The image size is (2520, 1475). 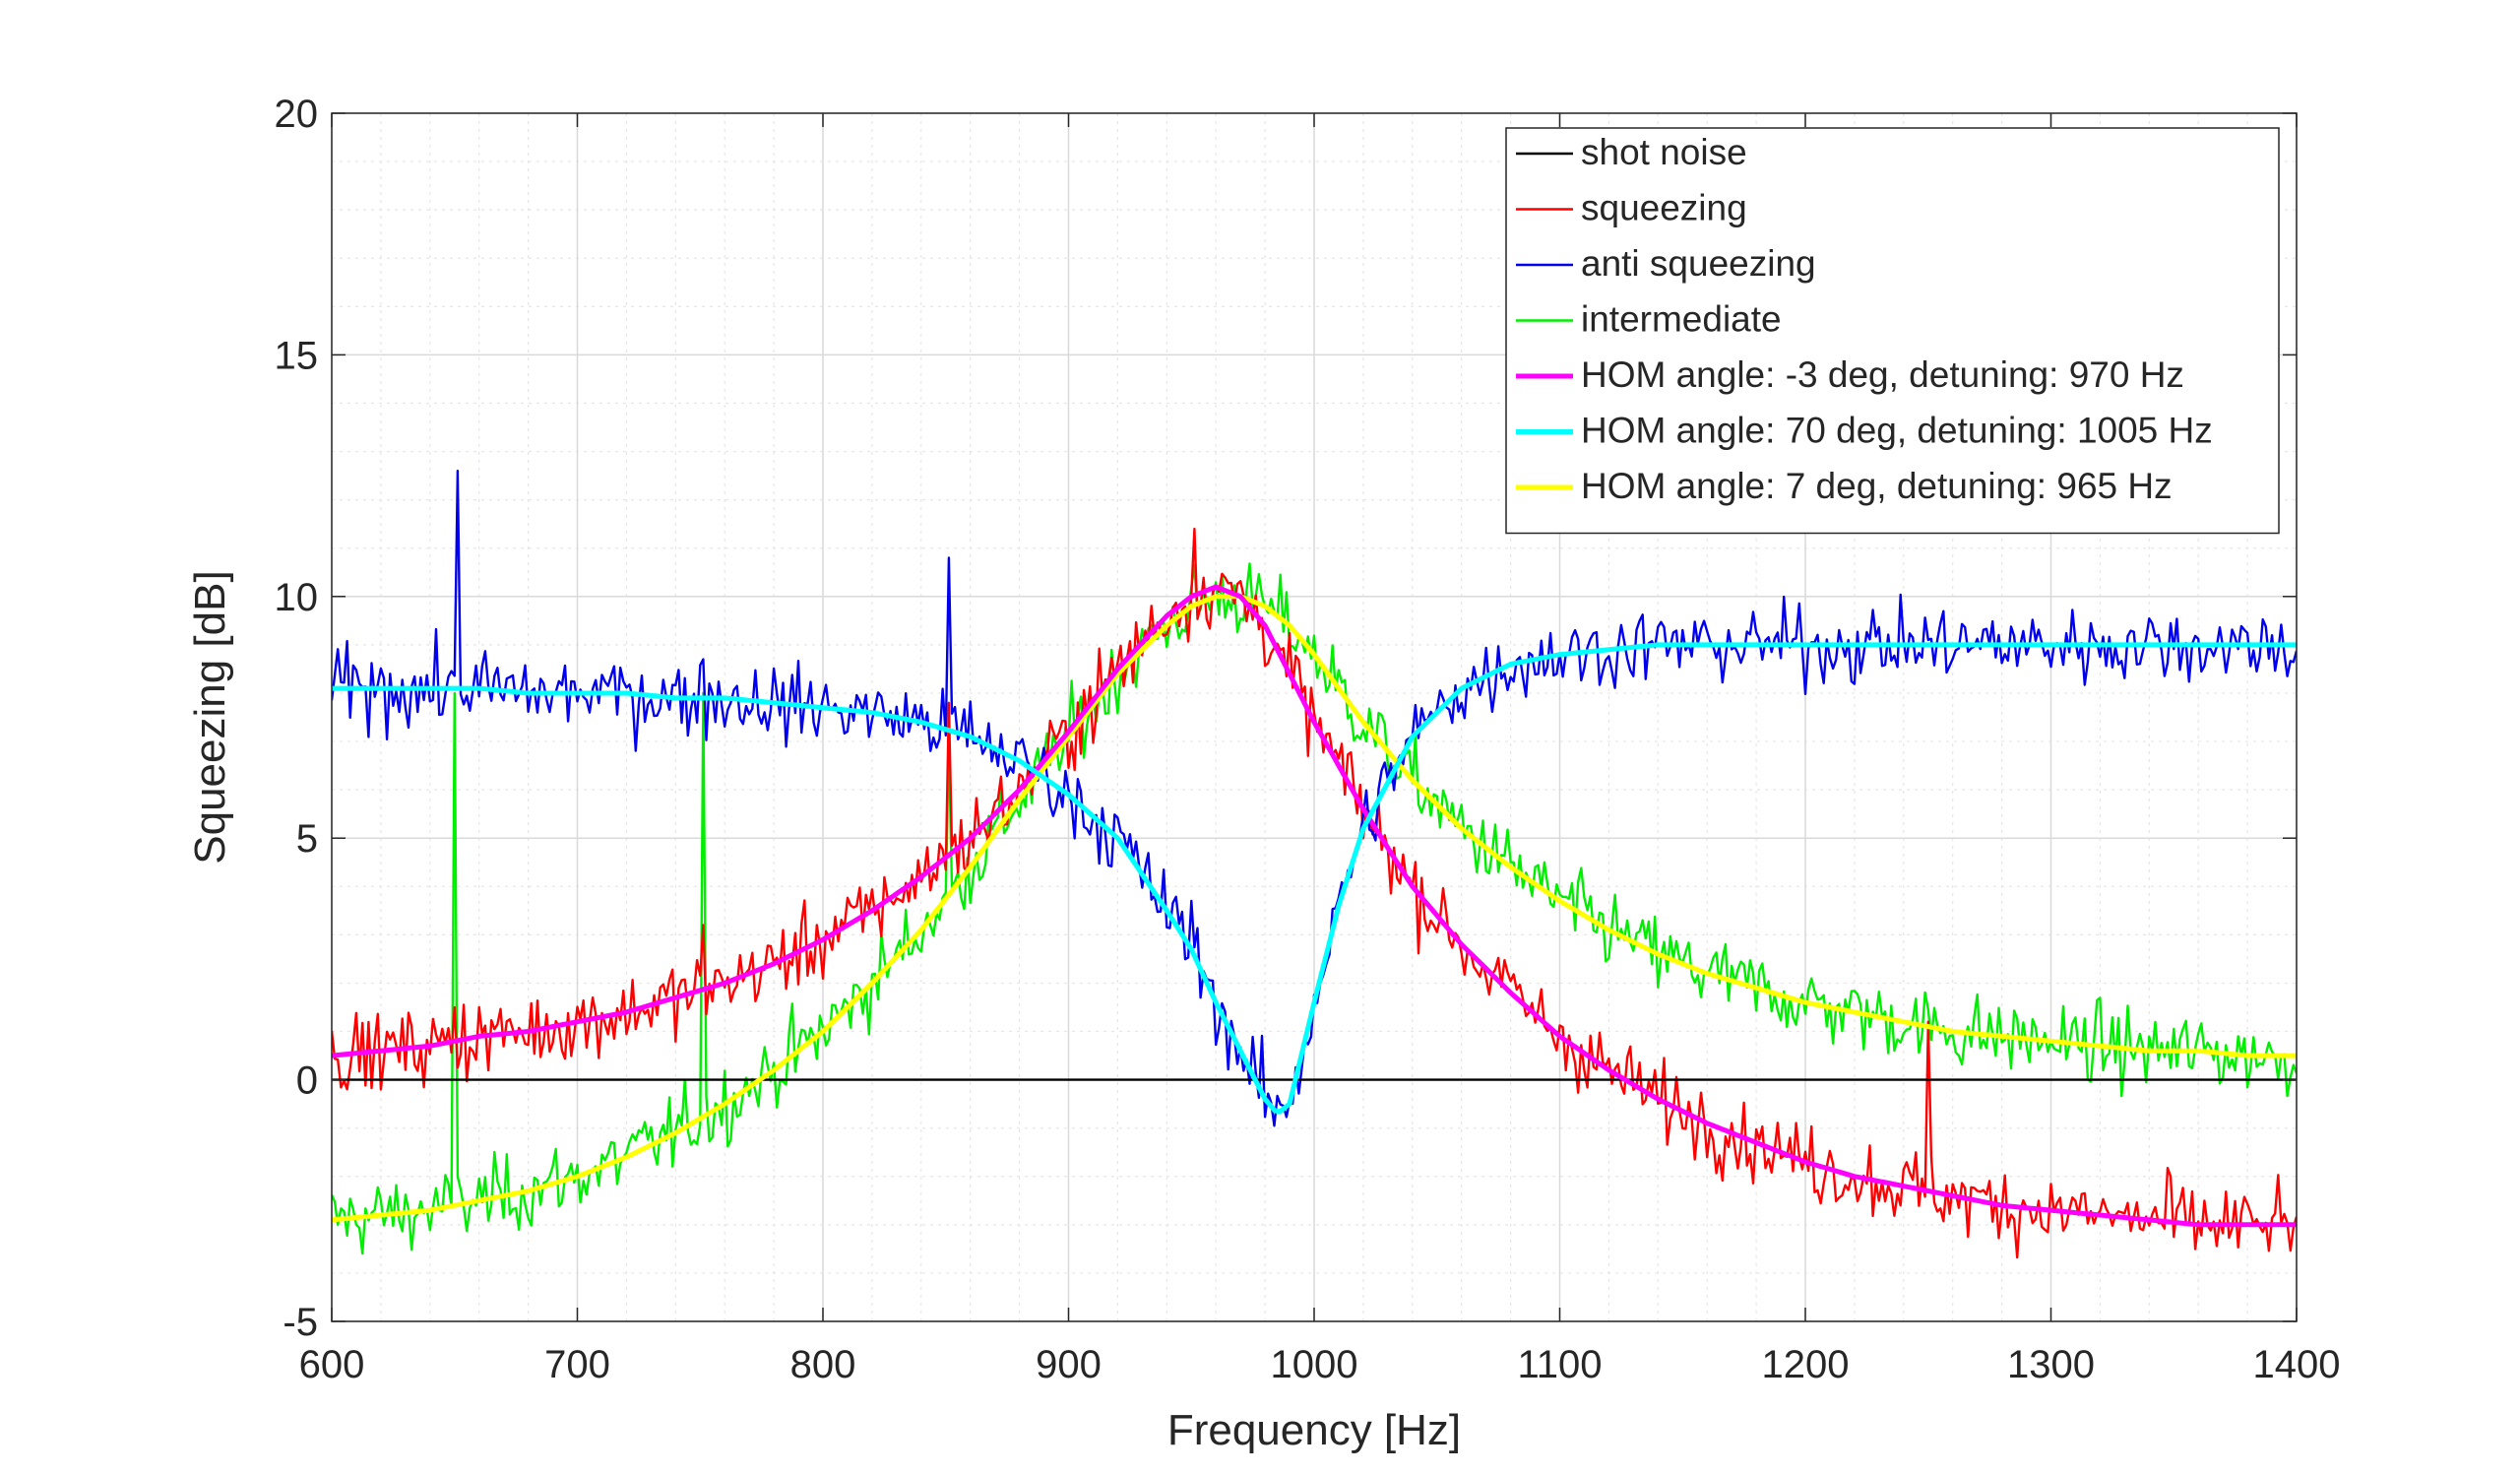 I want to click on legend-item-hom-angle-7-deg-detuning-965-hz: HOM angle: 7 deg, detuning: 965 Hz, so click(x=1844, y=486).